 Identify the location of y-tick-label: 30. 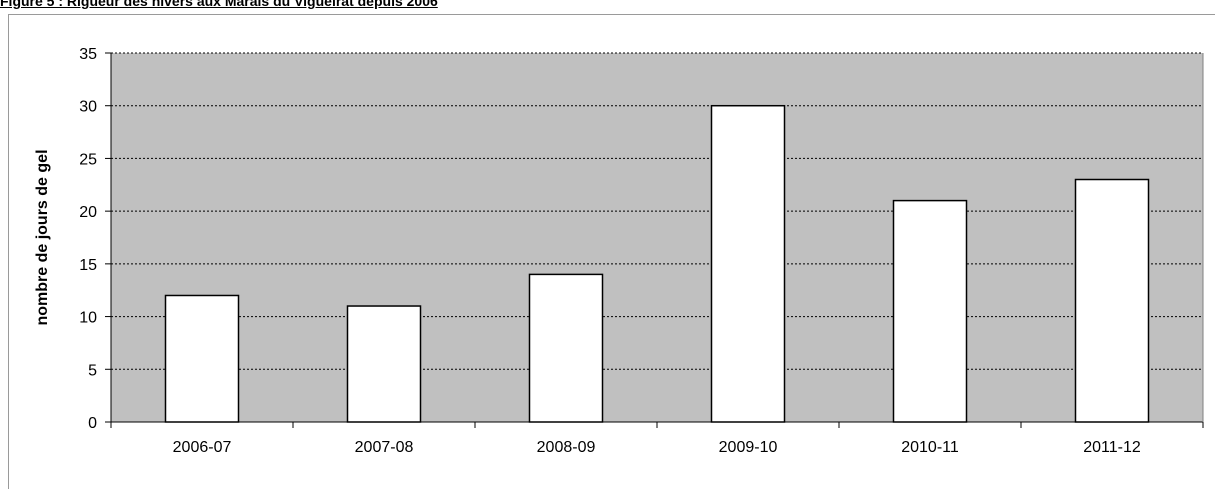
(88, 107).